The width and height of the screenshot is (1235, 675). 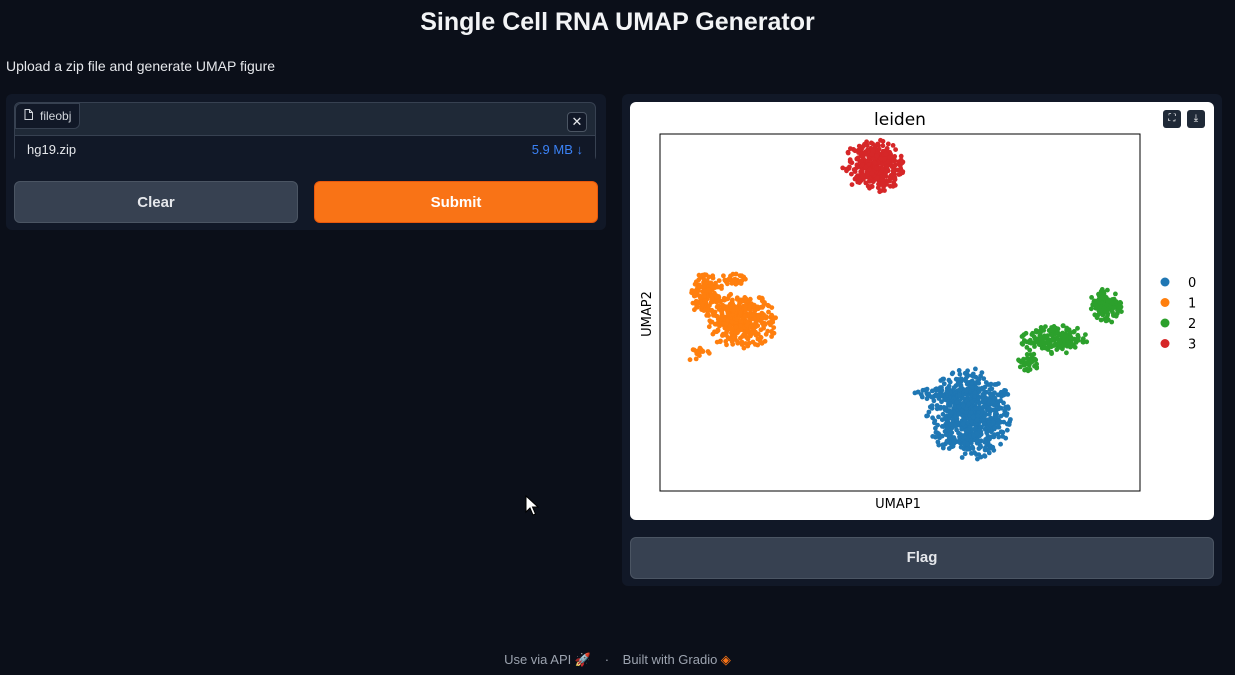 I want to click on use-via-api-link: Use via API 🚀, so click(x=548, y=659).